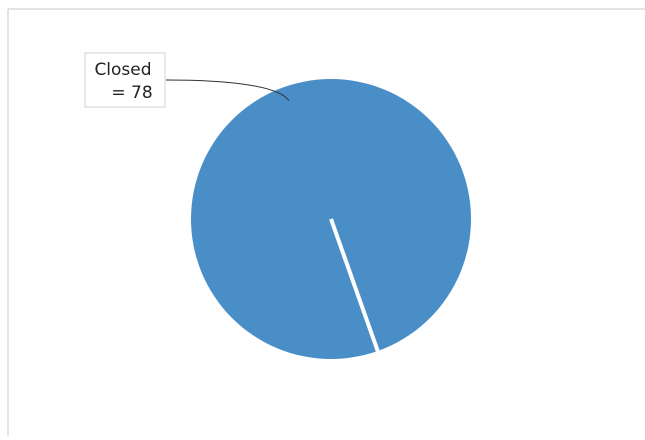 The width and height of the screenshot is (645, 440). What do you see at coordinates (122, 70) in the screenshot?
I see `slice-label: Closed` at bounding box center [122, 70].